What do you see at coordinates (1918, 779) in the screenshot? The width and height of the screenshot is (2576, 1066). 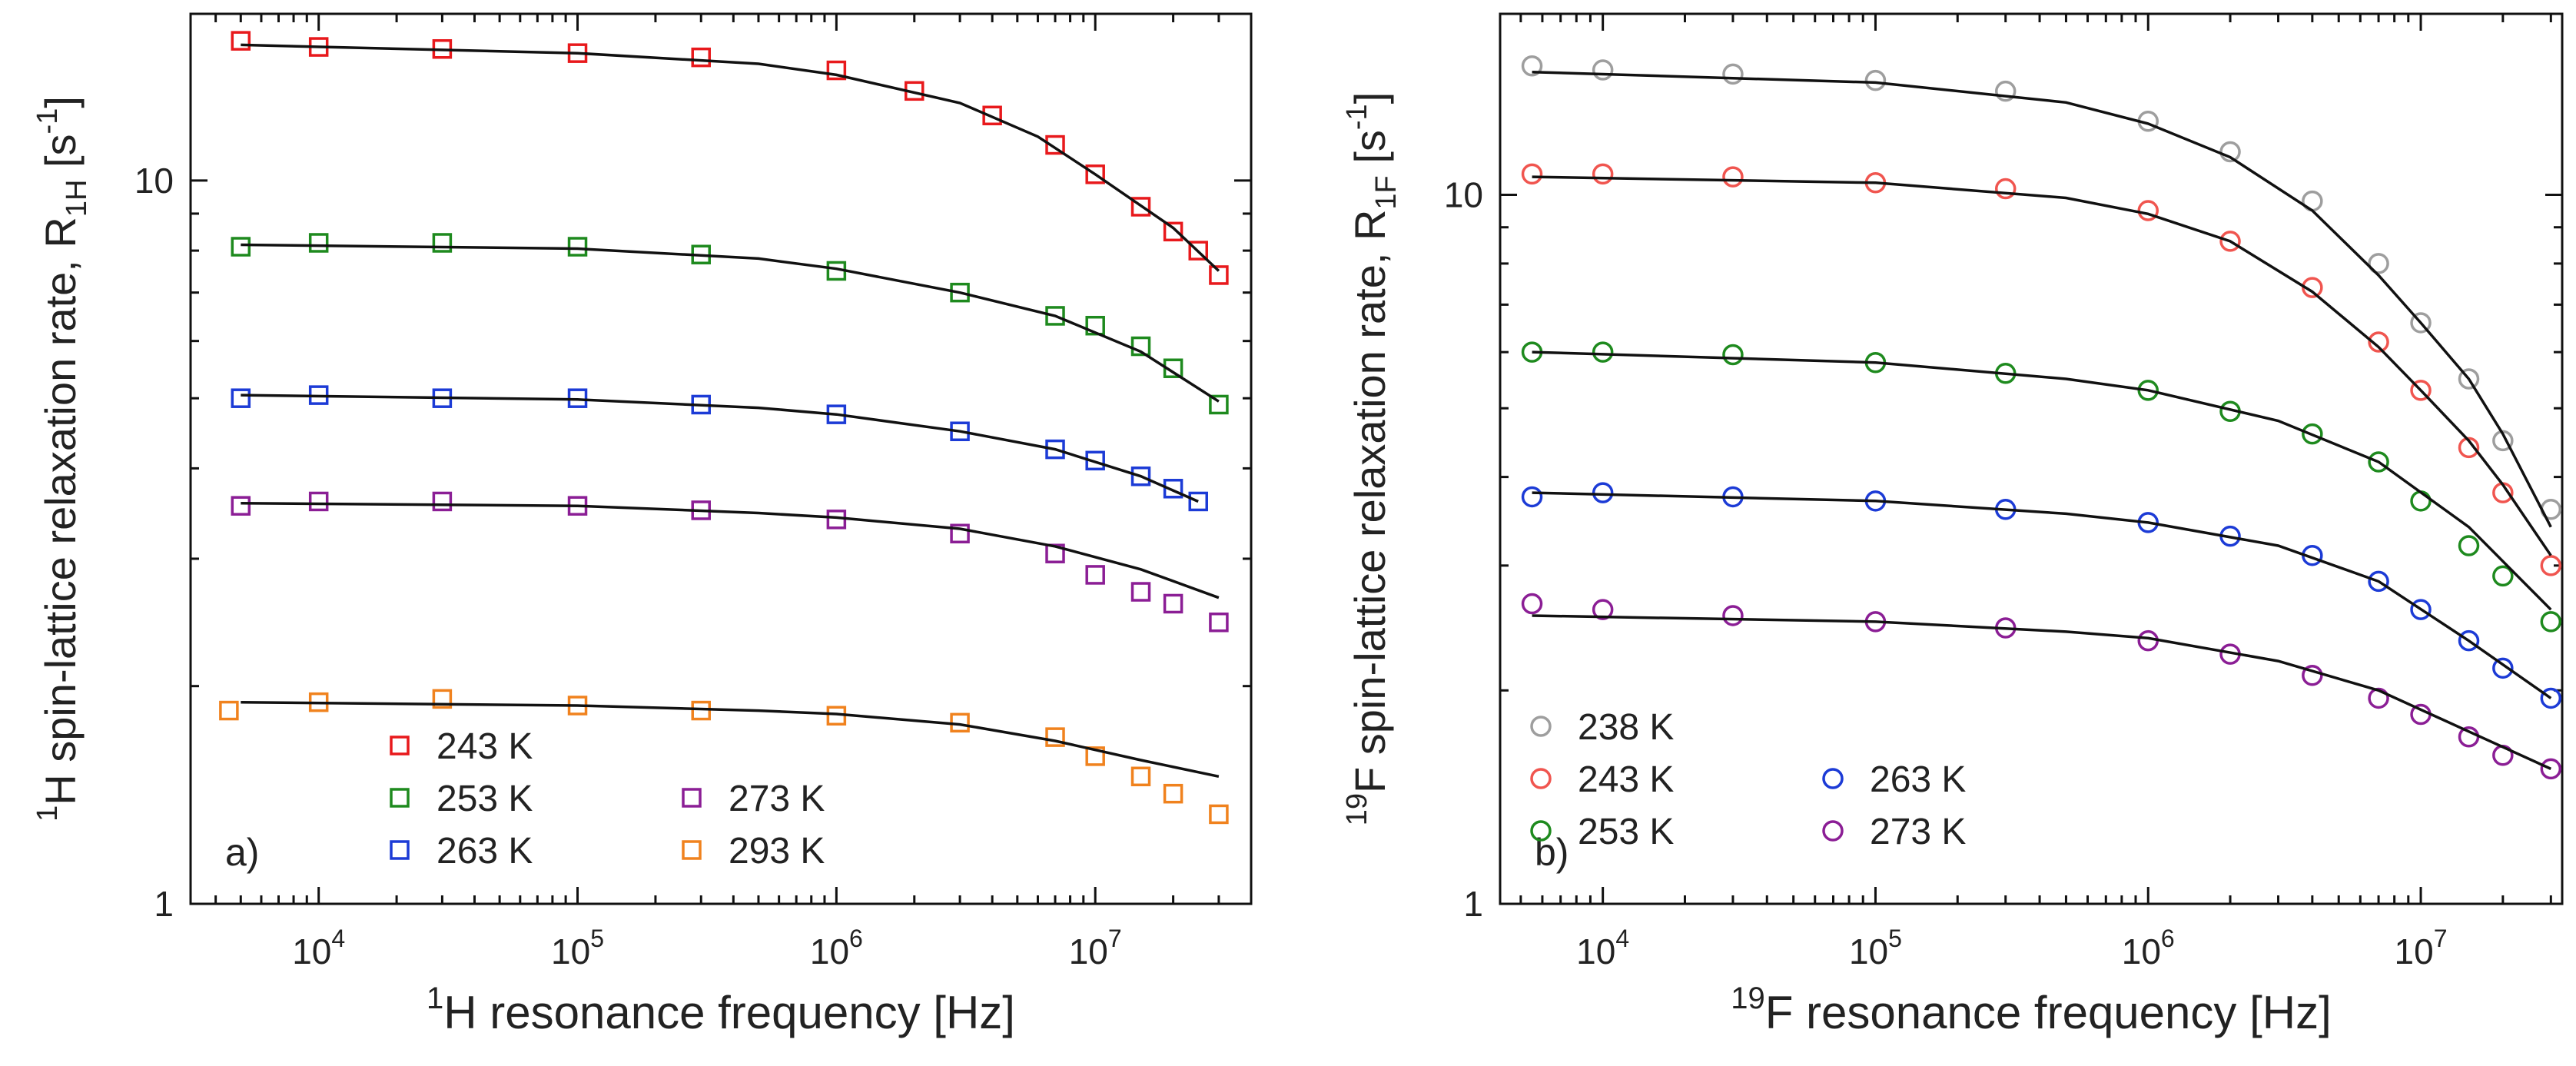 I see `legend-label: 263 K` at bounding box center [1918, 779].